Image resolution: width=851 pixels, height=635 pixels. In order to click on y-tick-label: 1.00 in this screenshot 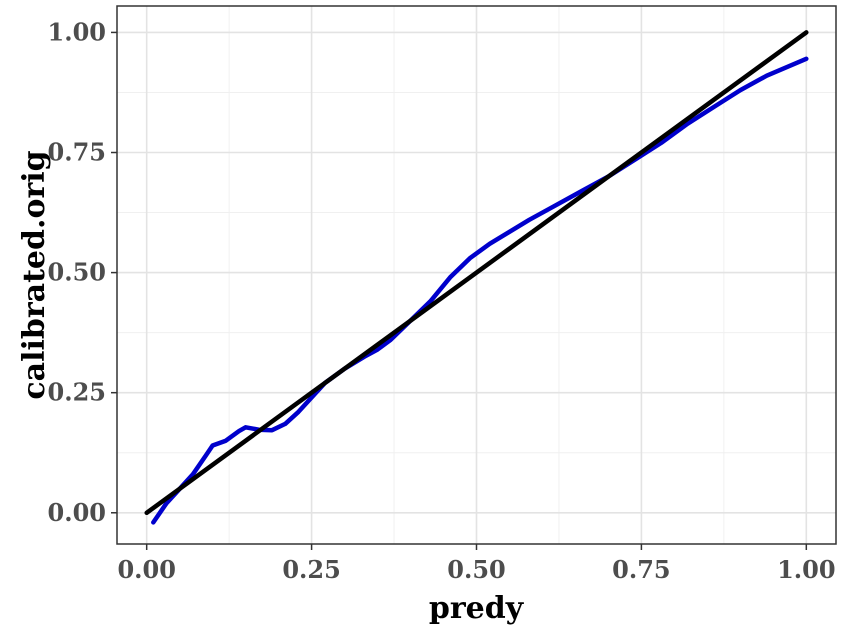, I will do `click(77, 31)`.